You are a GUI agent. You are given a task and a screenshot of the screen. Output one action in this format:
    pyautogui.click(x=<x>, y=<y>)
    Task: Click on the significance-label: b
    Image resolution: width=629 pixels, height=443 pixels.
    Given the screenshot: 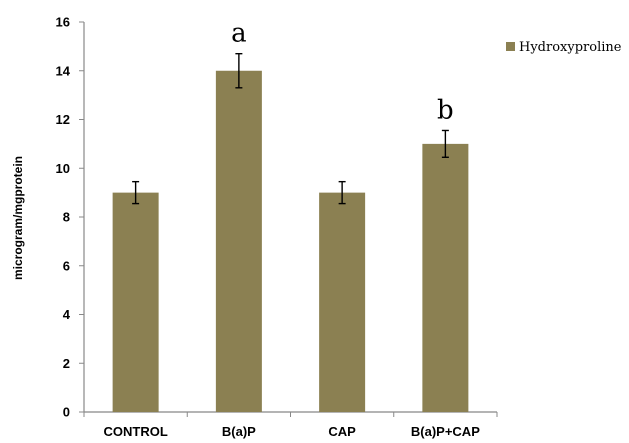 What is the action you would take?
    pyautogui.click(x=445, y=110)
    